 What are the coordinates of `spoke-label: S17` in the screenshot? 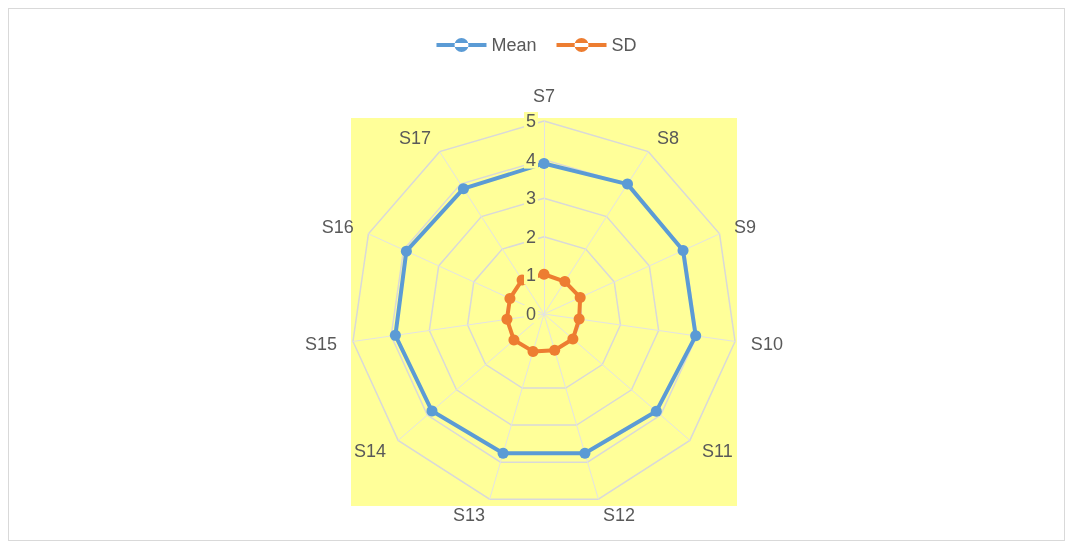 It's located at (415, 138).